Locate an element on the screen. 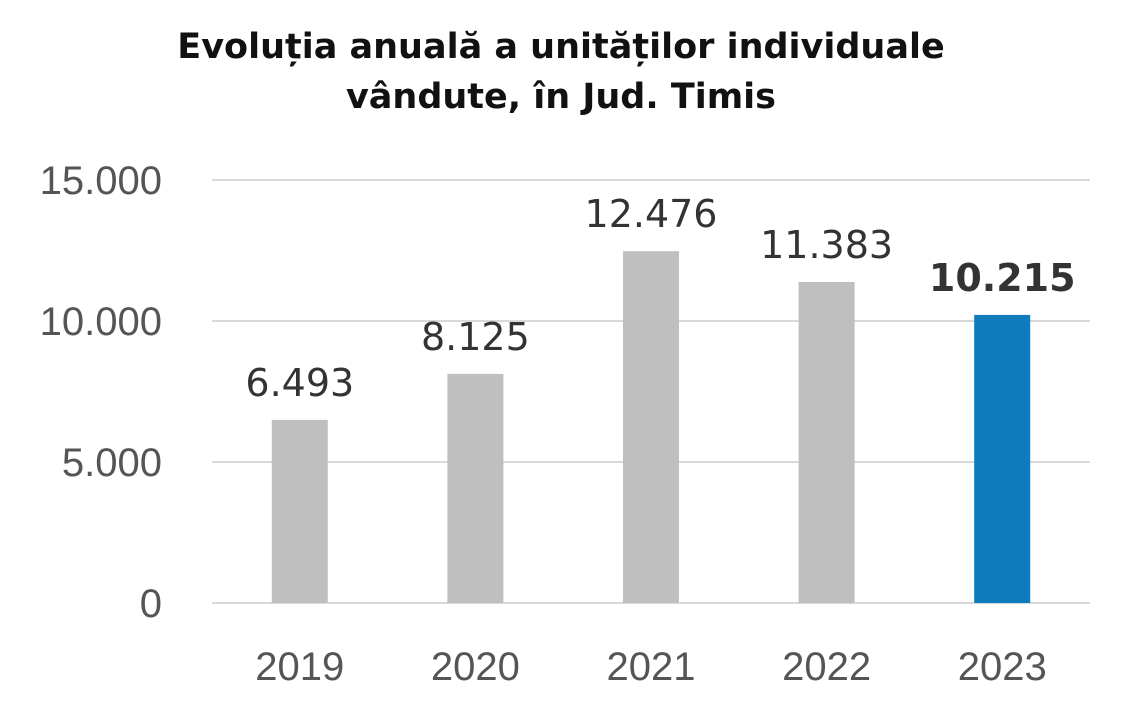 Image resolution: width=1122 pixels, height=708 pixels. x-tick-label: 2021 is located at coordinates (651, 667).